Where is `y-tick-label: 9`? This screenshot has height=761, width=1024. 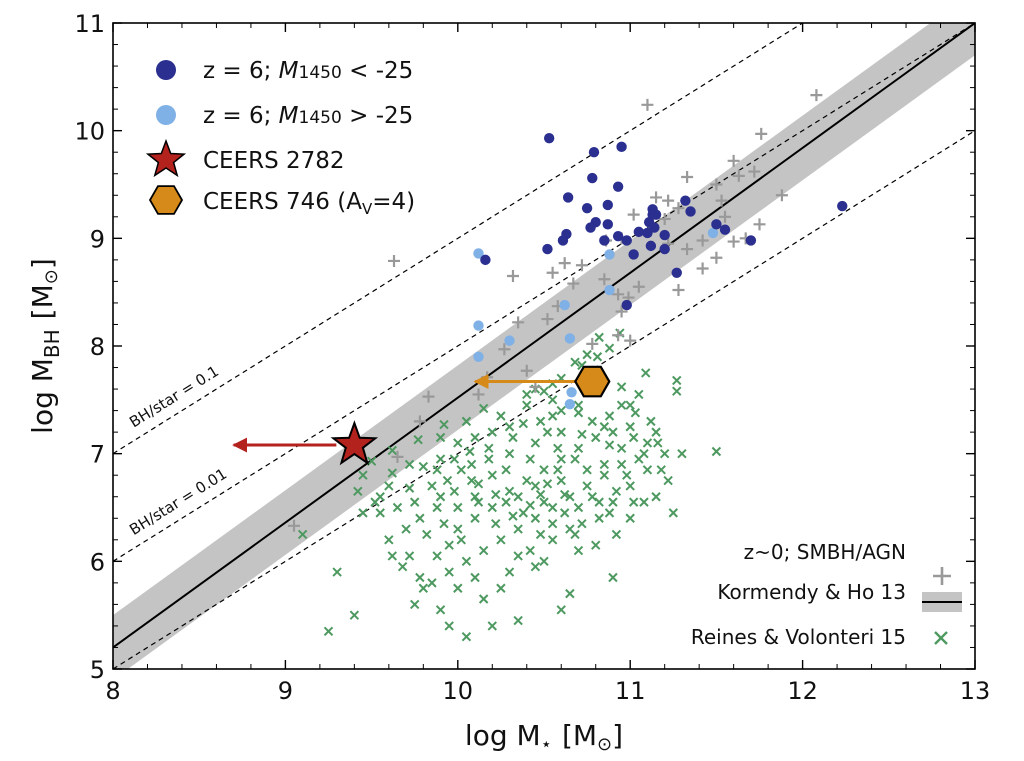 y-tick-label: 9 is located at coordinates (97, 239).